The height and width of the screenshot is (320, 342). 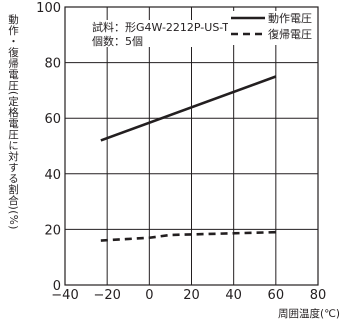 What do you see at coordinates (52, 175) in the screenshot?
I see `y-tick-label-2: 40` at bounding box center [52, 175].